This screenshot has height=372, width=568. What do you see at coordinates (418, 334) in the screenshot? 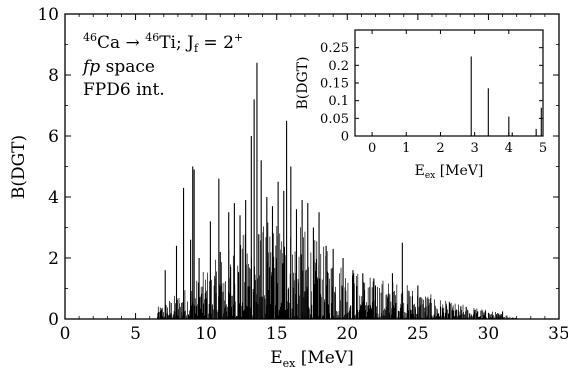
I see `main-x-tick-label: 25` at bounding box center [418, 334].